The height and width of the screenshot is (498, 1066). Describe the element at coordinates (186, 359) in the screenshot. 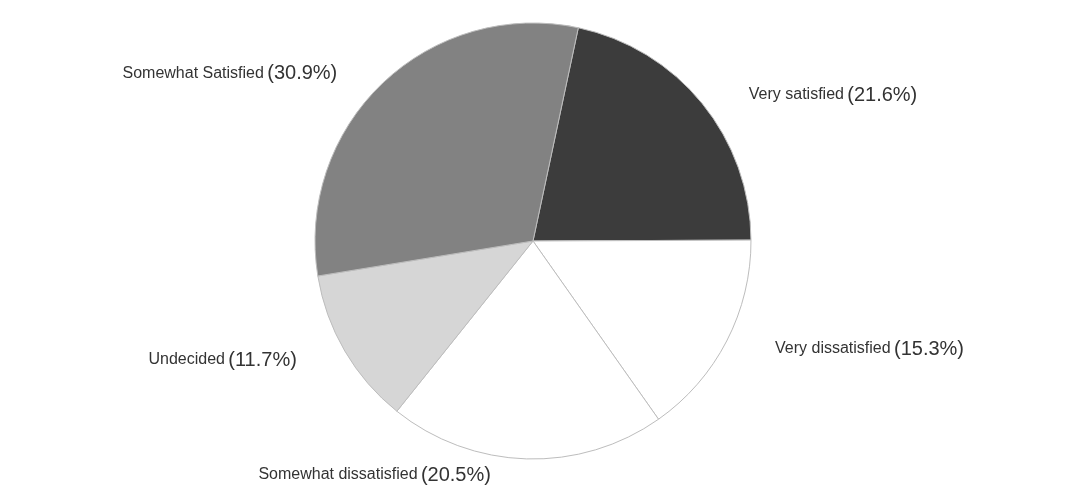

I see `slice-label: Undecided` at that location.